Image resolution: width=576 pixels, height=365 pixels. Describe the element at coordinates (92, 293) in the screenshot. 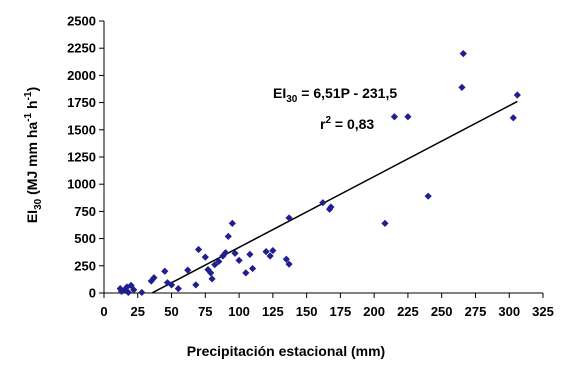

I see `y-tick-label: 0` at that location.